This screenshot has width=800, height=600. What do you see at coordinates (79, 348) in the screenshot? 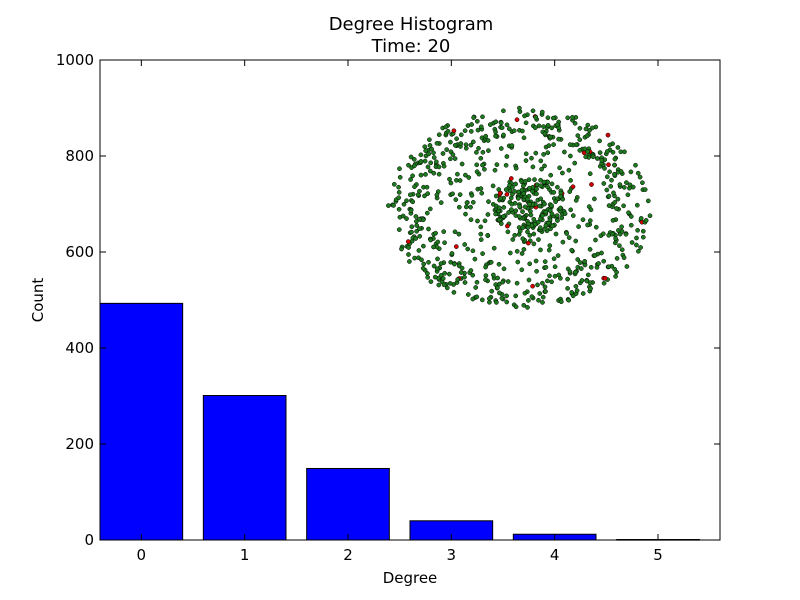
I see `y-tick-label: 400` at bounding box center [79, 348].